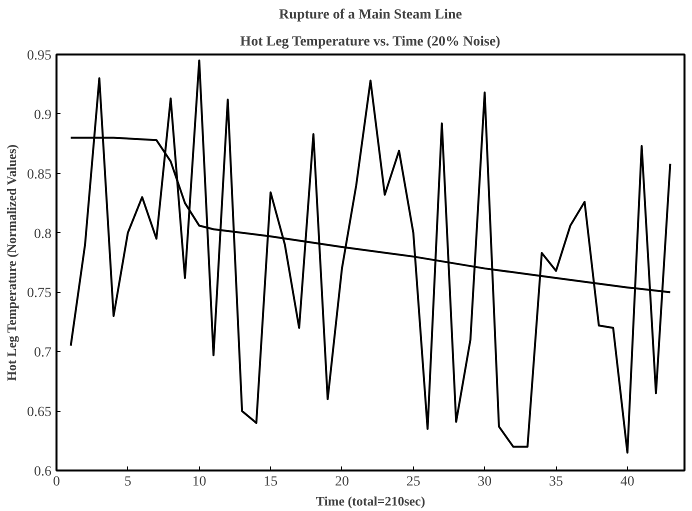 Image resolution: width=692 pixels, height=511 pixels. What do you see at coordinates (413, 482) in the screenshot?
I see `x-tick-label: 25` at bounding box center [413, 482].